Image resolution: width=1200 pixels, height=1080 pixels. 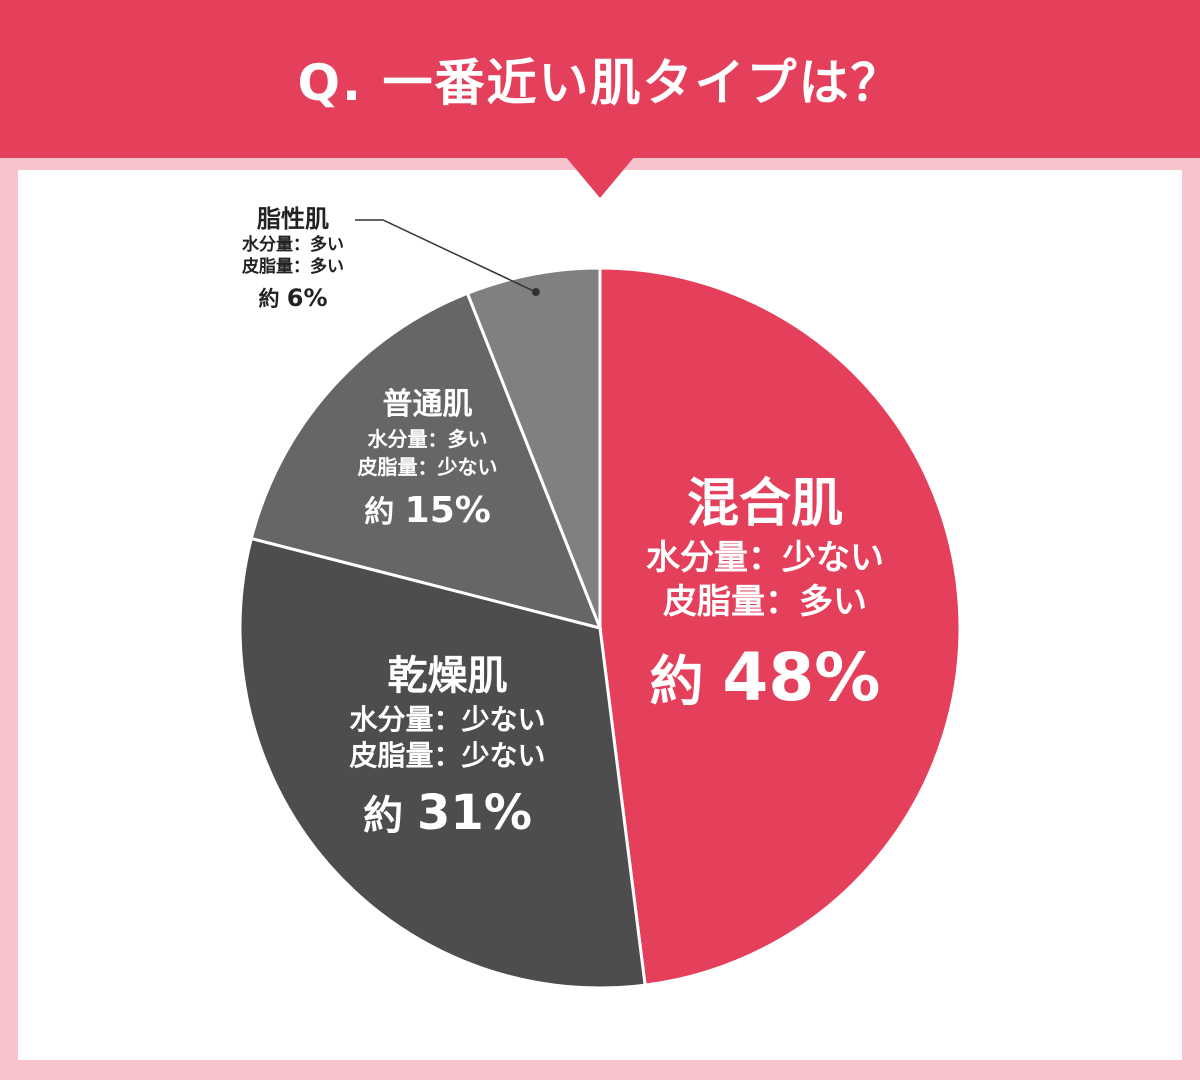 What do you see at coordinates (533, 447) in the screenshot?
I see `pie-slice-shisei` at bounding box center [533, 447].